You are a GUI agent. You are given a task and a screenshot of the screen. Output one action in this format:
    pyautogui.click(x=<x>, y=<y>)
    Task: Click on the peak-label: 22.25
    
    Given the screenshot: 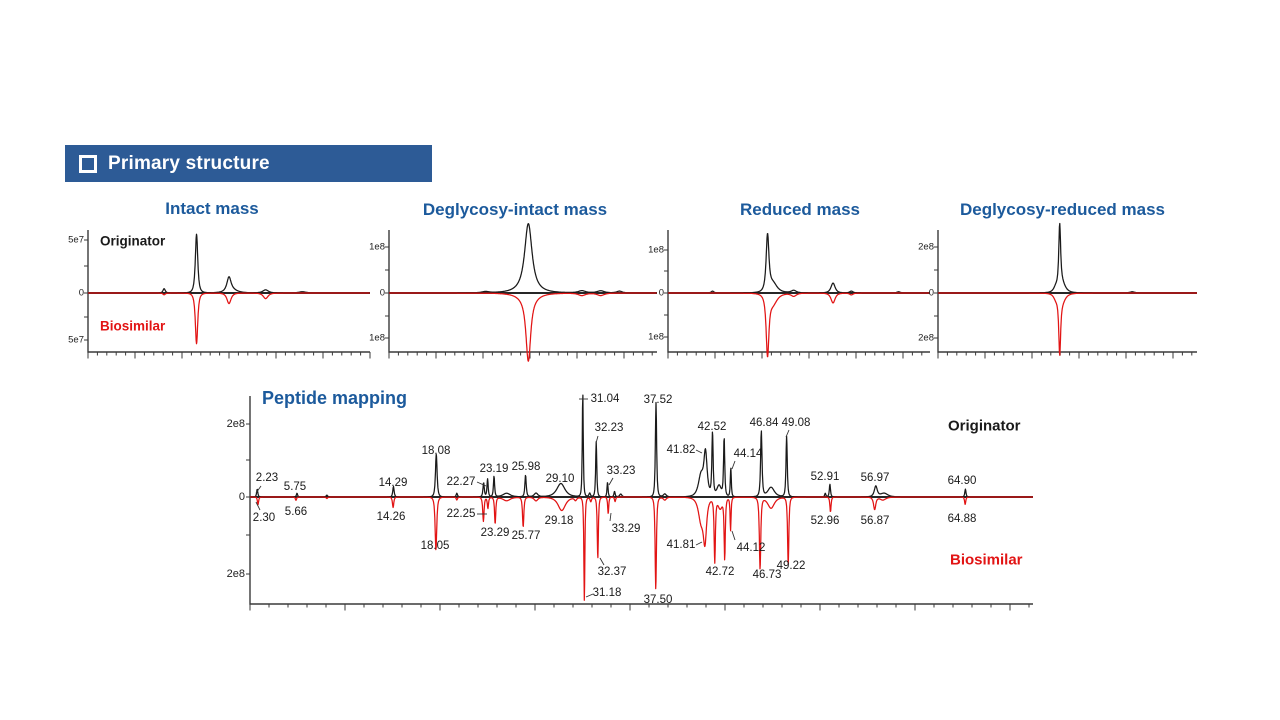 What is the action you would take?
    pyautogui.click(x=461, y=514)
    